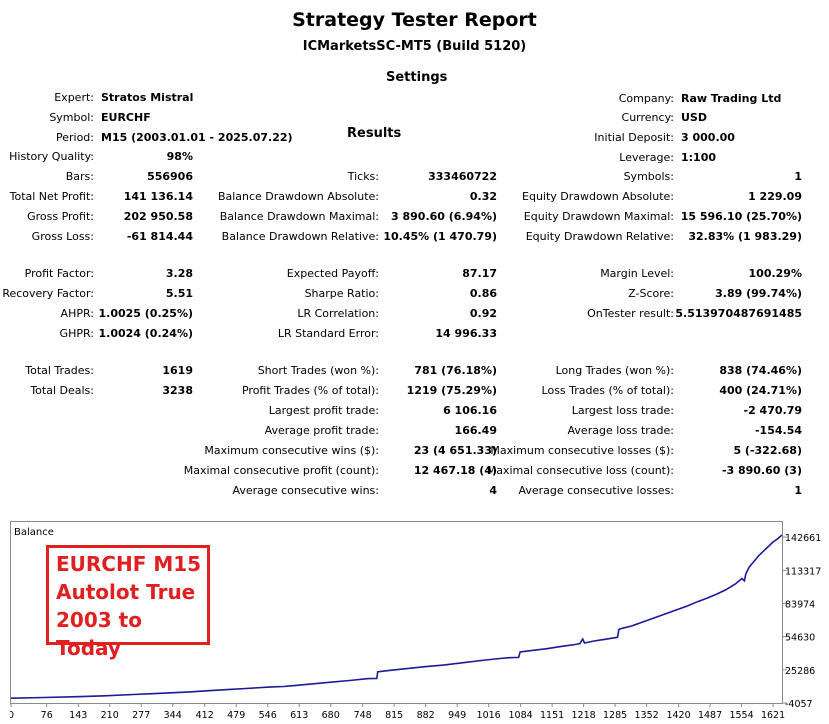 The height and width of the screenshot is (724, 829). Describe the element at coordinates (310, 390) in the screenshot. I see `profit-trades-label: Profit Trades (% of total):` at that location.